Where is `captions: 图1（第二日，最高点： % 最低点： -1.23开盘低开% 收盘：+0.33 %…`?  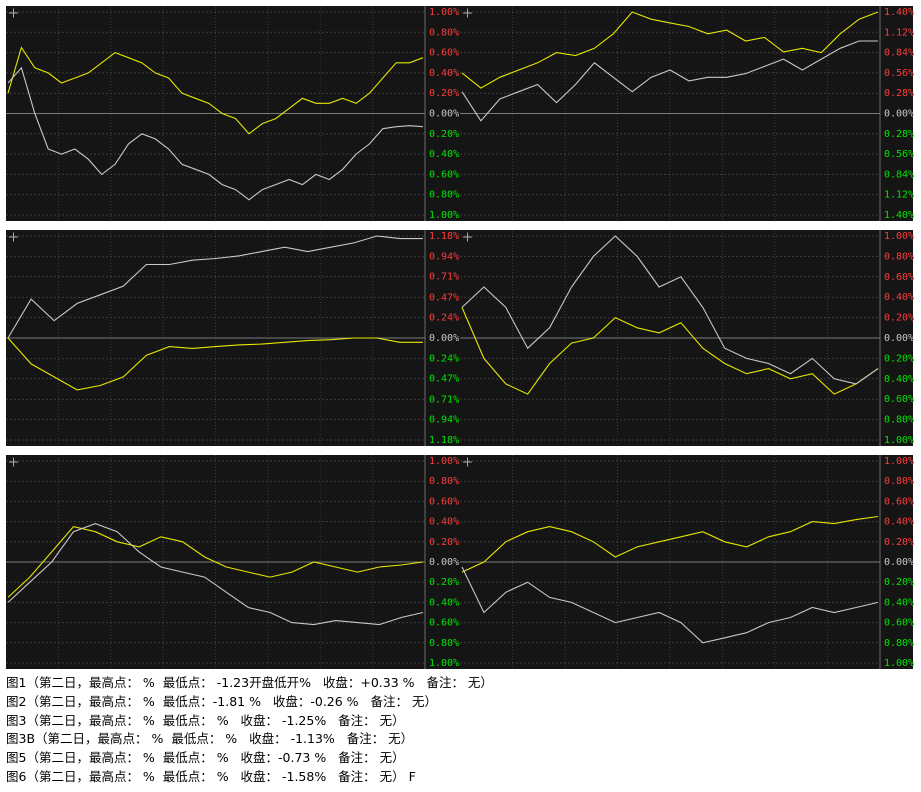 captions: 图1（第二日，最高点： % 最低点： -1.23开盘低开% 收盘：+0.33 %… is located at coordinates (249, 730).